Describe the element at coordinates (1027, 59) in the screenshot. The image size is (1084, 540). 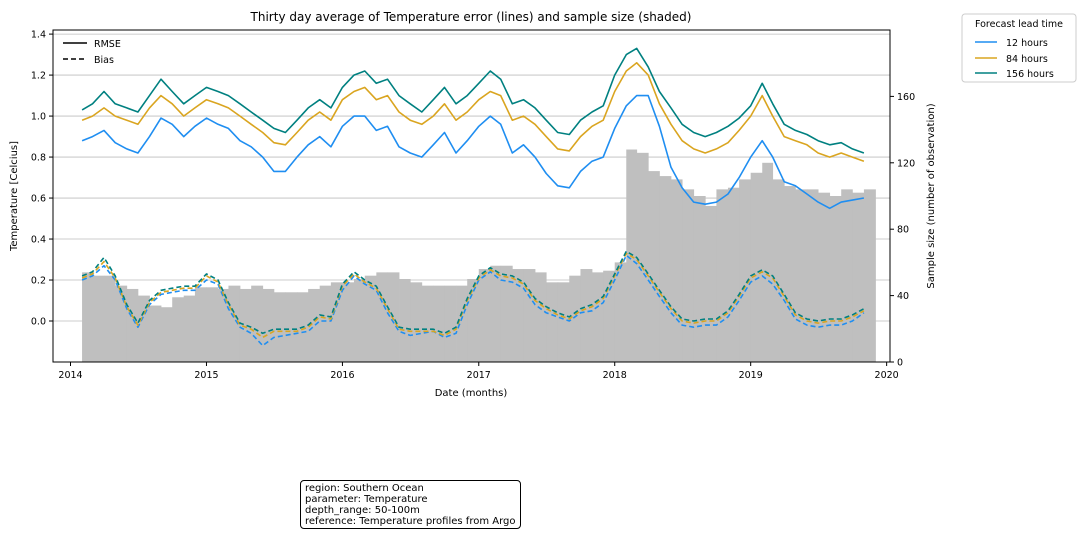
I see `legend-84h-label: 84 hours` at that location.